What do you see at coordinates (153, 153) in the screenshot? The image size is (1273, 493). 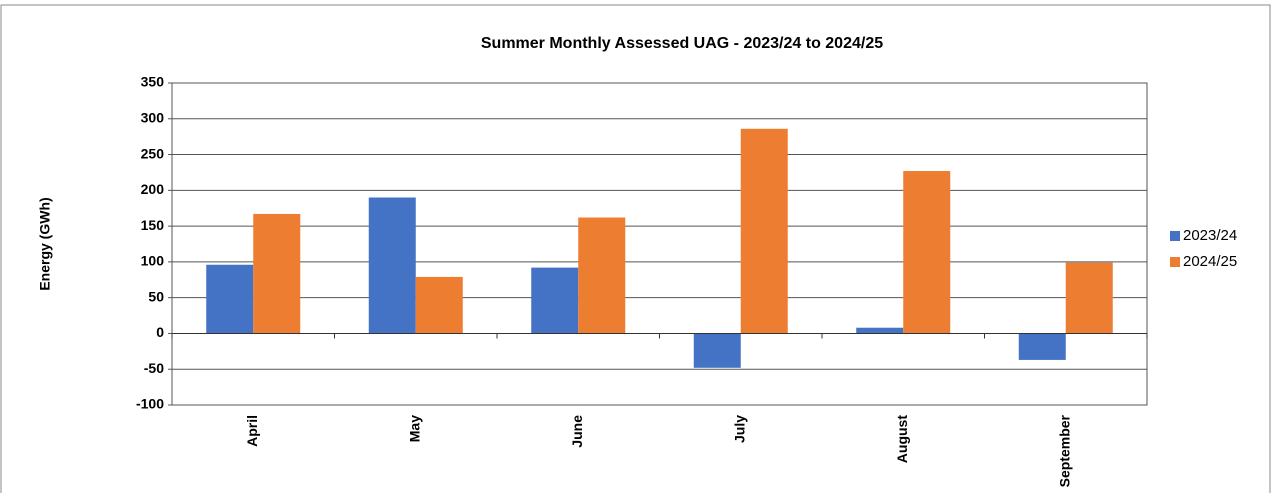 I see `y-tick-label: 250` at bounding box center [153, 153].